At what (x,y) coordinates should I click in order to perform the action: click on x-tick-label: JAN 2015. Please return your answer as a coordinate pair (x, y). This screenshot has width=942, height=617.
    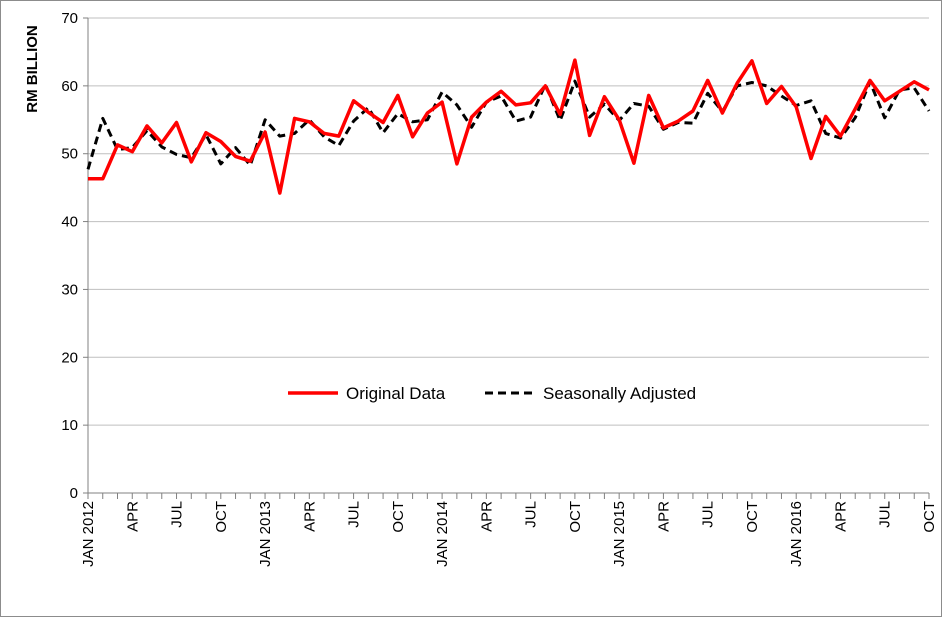
    Looking at the image, I should click on (619, 534).